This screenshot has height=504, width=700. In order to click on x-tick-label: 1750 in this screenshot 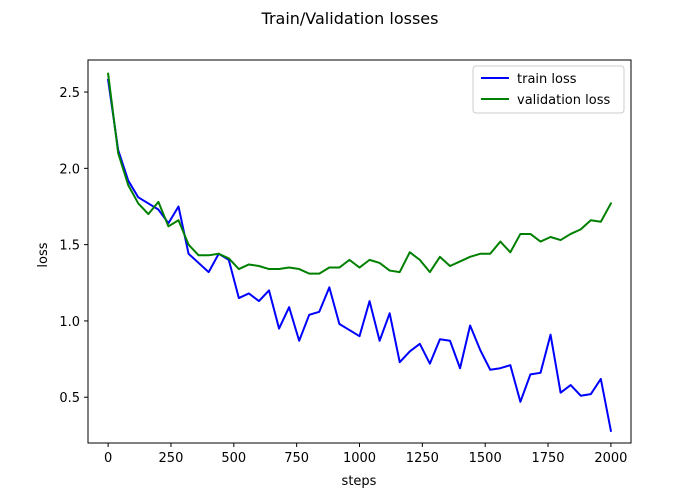, I will do `click(547, 458)`.